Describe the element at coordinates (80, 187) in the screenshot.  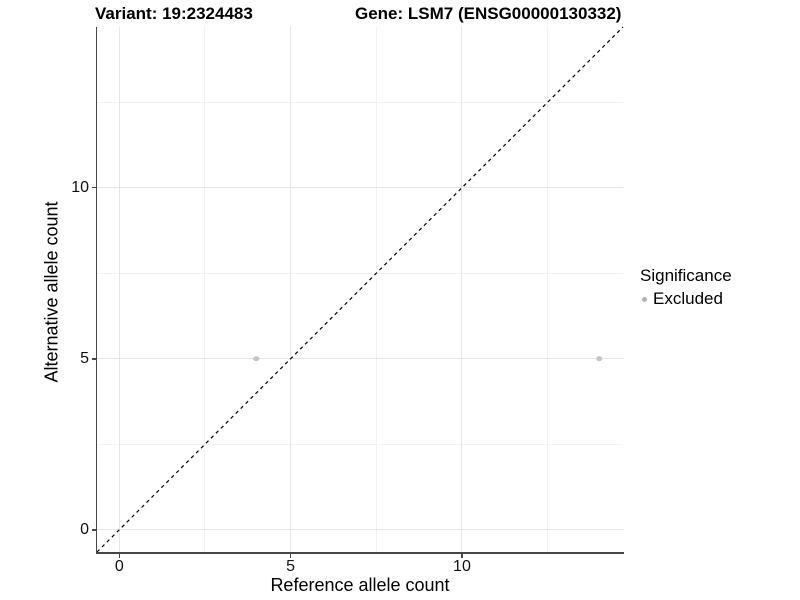
I see `y-tick-label: 10` at that location.